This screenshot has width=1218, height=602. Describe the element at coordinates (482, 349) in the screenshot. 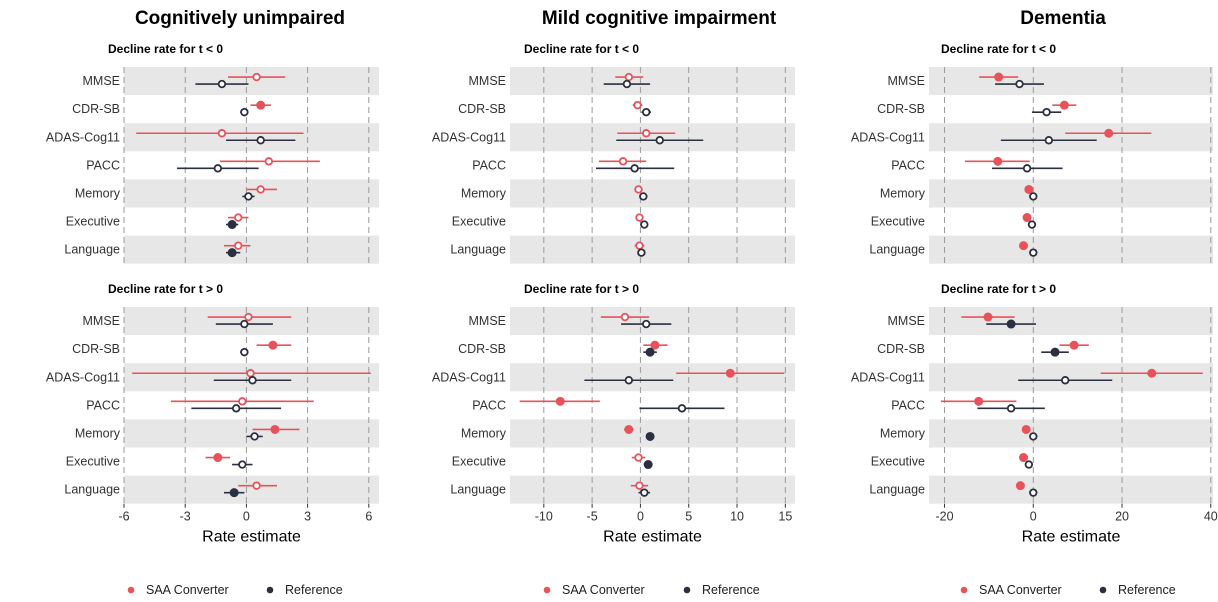

I see `category-label: CDR-SB` at that location.